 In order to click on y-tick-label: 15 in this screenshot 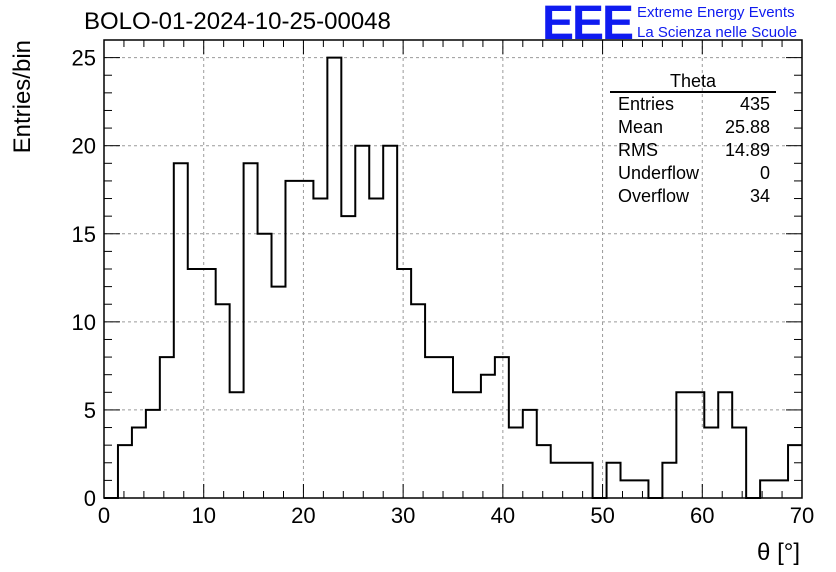, I will do `click(84, 234)`.